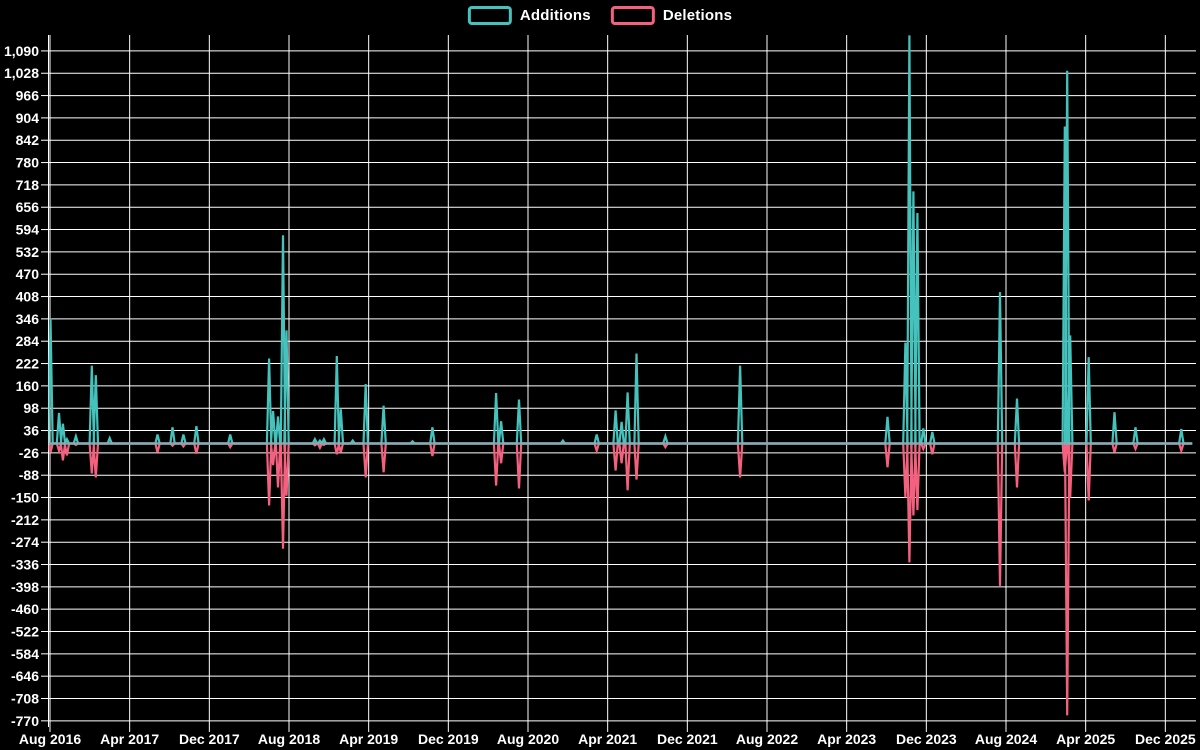 This screenshot has width=1200, height=750. What do you see at coordinates (28, 297) in the screenshot?
I see `y-tick-label: 408` at bounding box center [28, 297].